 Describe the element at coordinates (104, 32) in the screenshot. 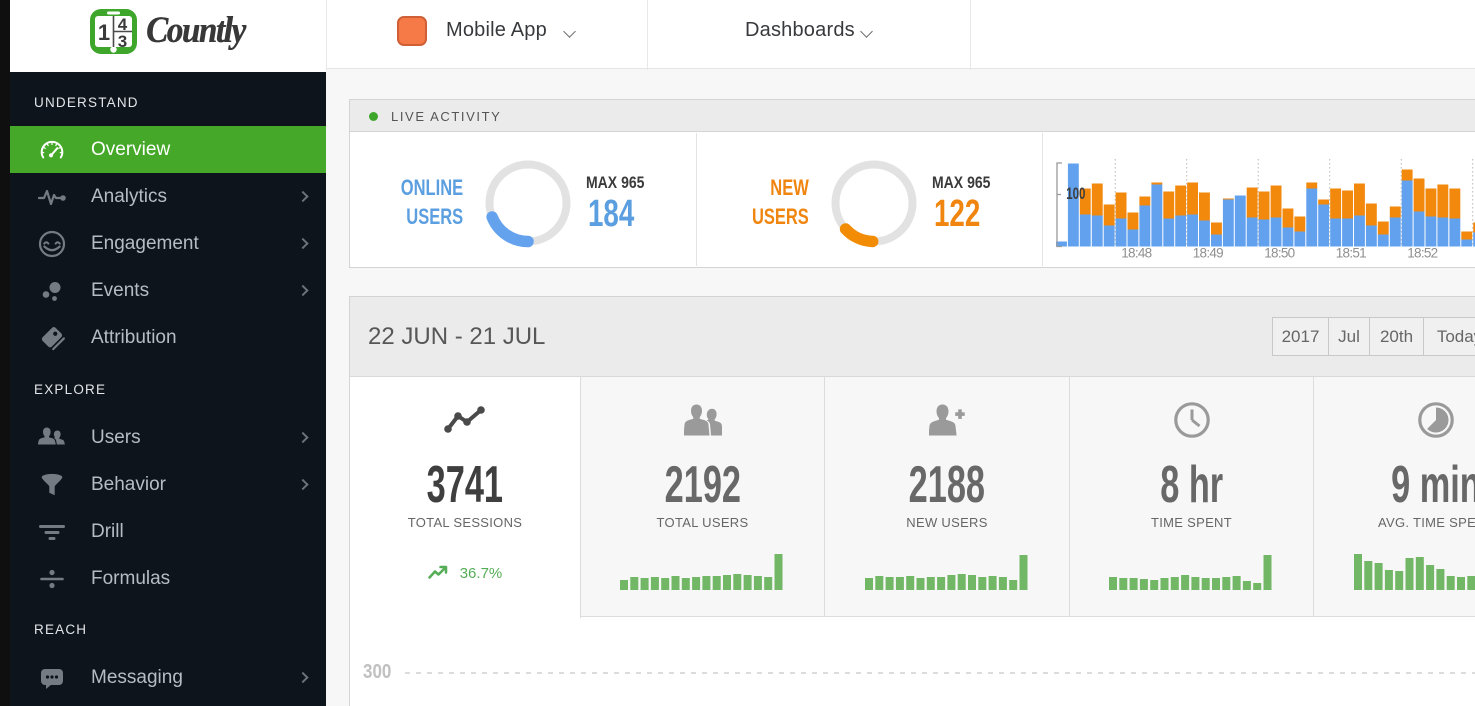

I see `svg-text: 1` at that location.